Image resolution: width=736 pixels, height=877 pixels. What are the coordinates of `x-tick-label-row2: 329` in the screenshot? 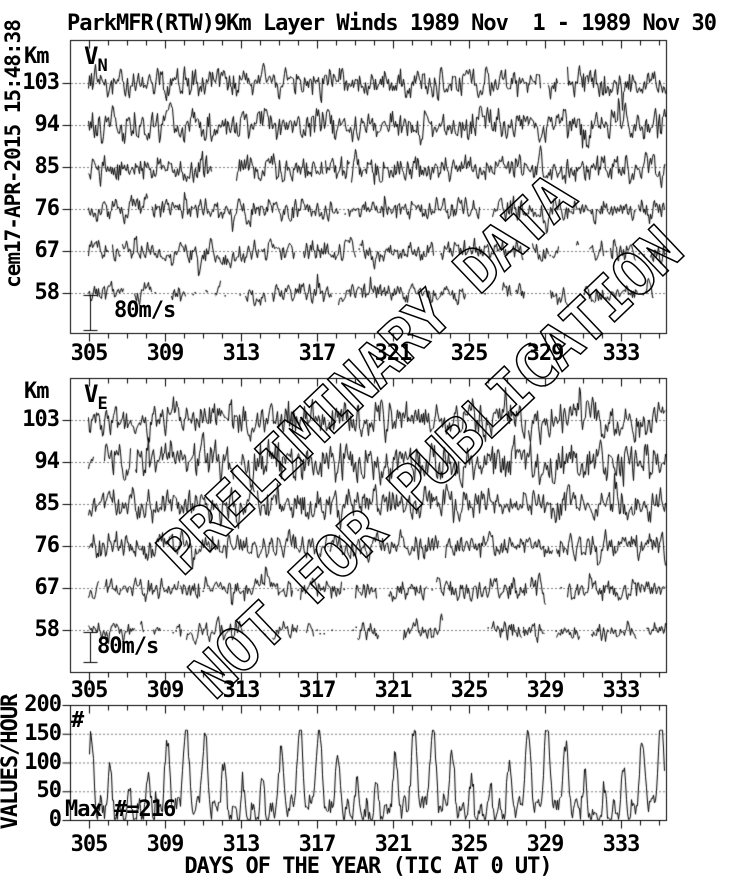 It's located at (545, 690).